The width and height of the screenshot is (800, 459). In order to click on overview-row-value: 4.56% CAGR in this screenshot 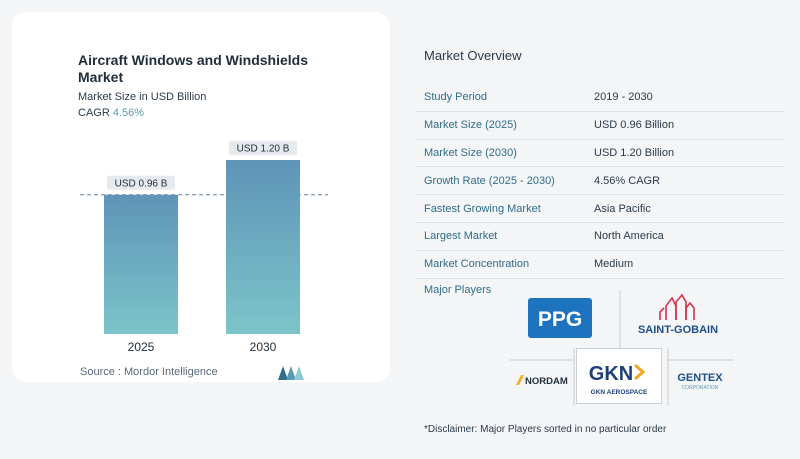, I will do `click(685, 181)`.